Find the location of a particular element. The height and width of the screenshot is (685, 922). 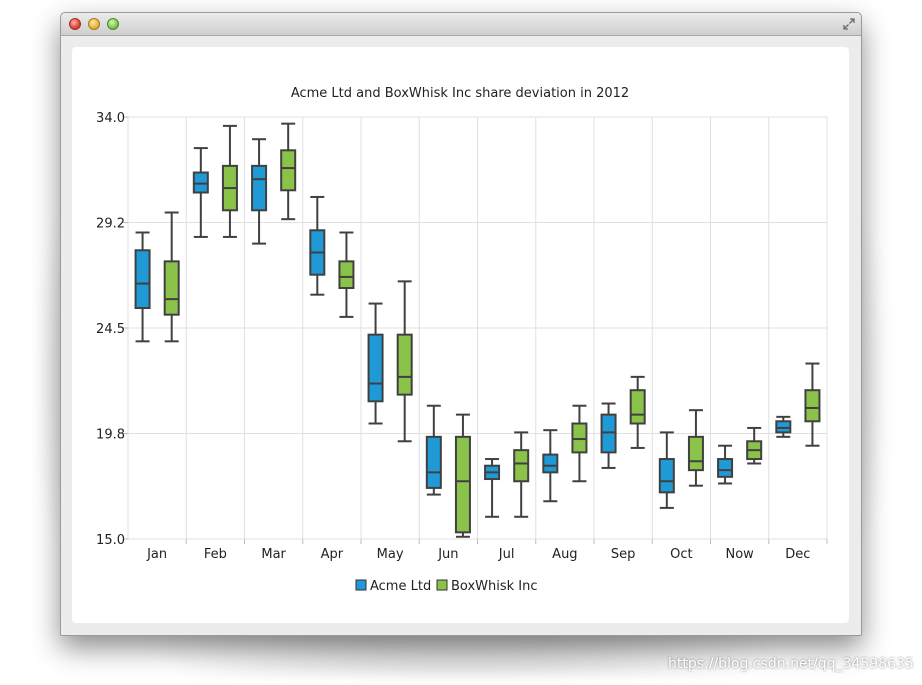

x-axis: Jan Feb Mar Apr May Jun Jul Aug Sep Oct Now Dec is located at coordinates (487, 550).